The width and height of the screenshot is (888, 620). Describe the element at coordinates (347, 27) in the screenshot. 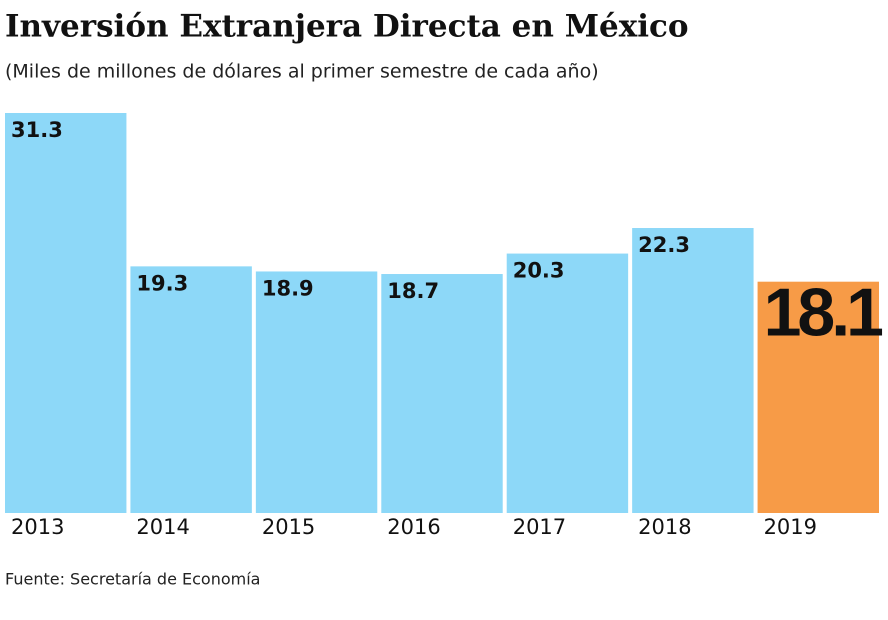

I see `chart-title: Inversión Extranjera Directa en México` at that location.